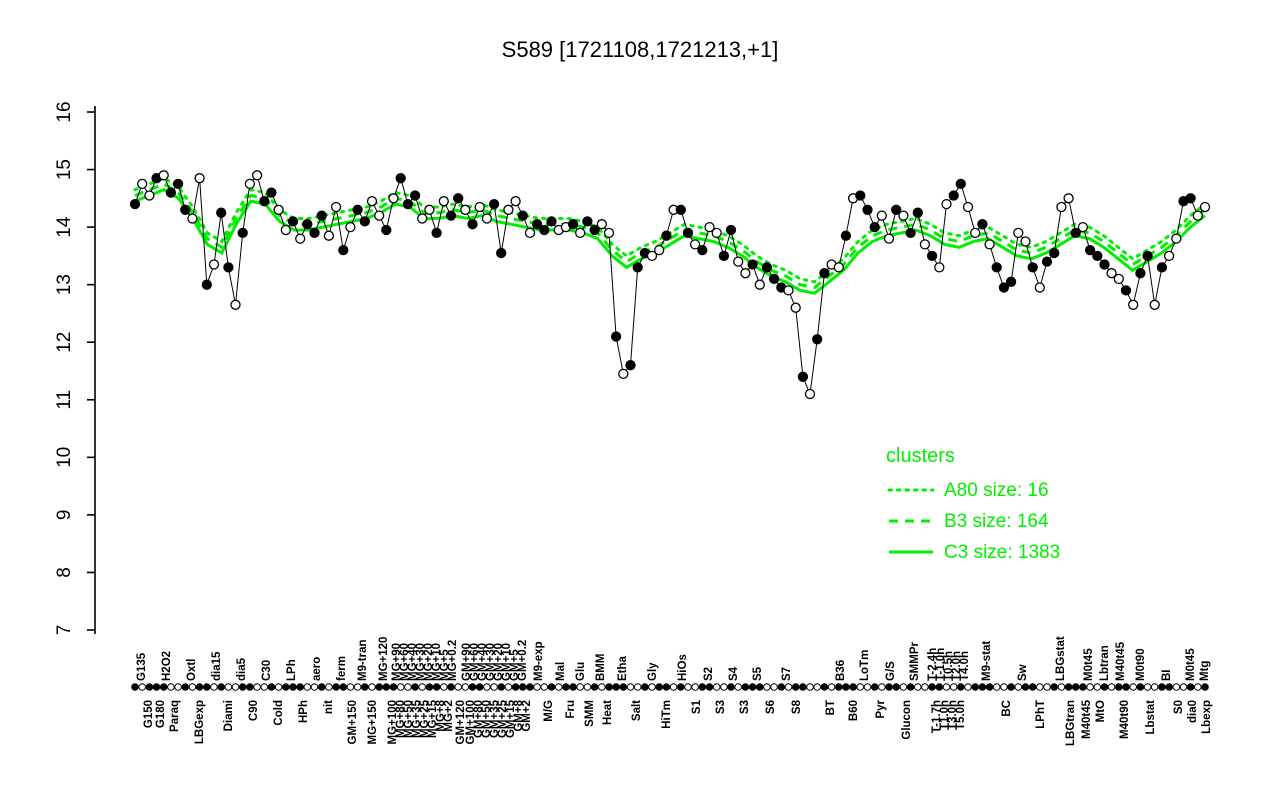  What do you see at coordinates (915, 662) in the screenshot?
I see `x-label: SMMPr` at bounding box center [915, 662].